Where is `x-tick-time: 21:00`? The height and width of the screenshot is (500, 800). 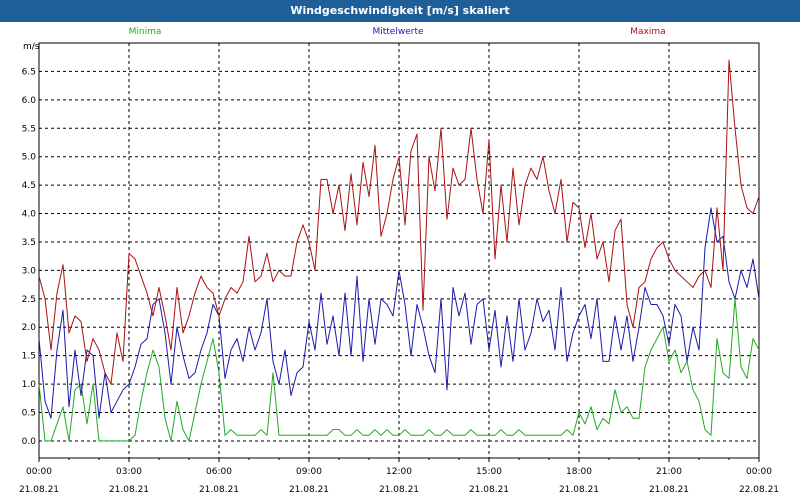 x-tick-time: 21:00 is located at coordinates (669, 472).